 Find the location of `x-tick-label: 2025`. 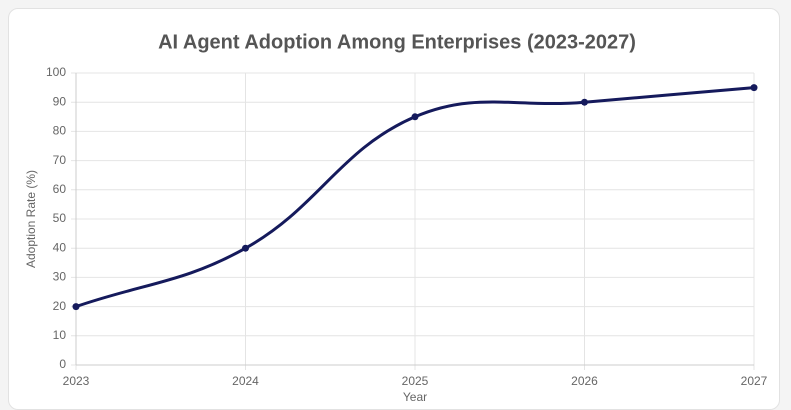

x-tick-label: 2025 is located at coordinates (415, 381).